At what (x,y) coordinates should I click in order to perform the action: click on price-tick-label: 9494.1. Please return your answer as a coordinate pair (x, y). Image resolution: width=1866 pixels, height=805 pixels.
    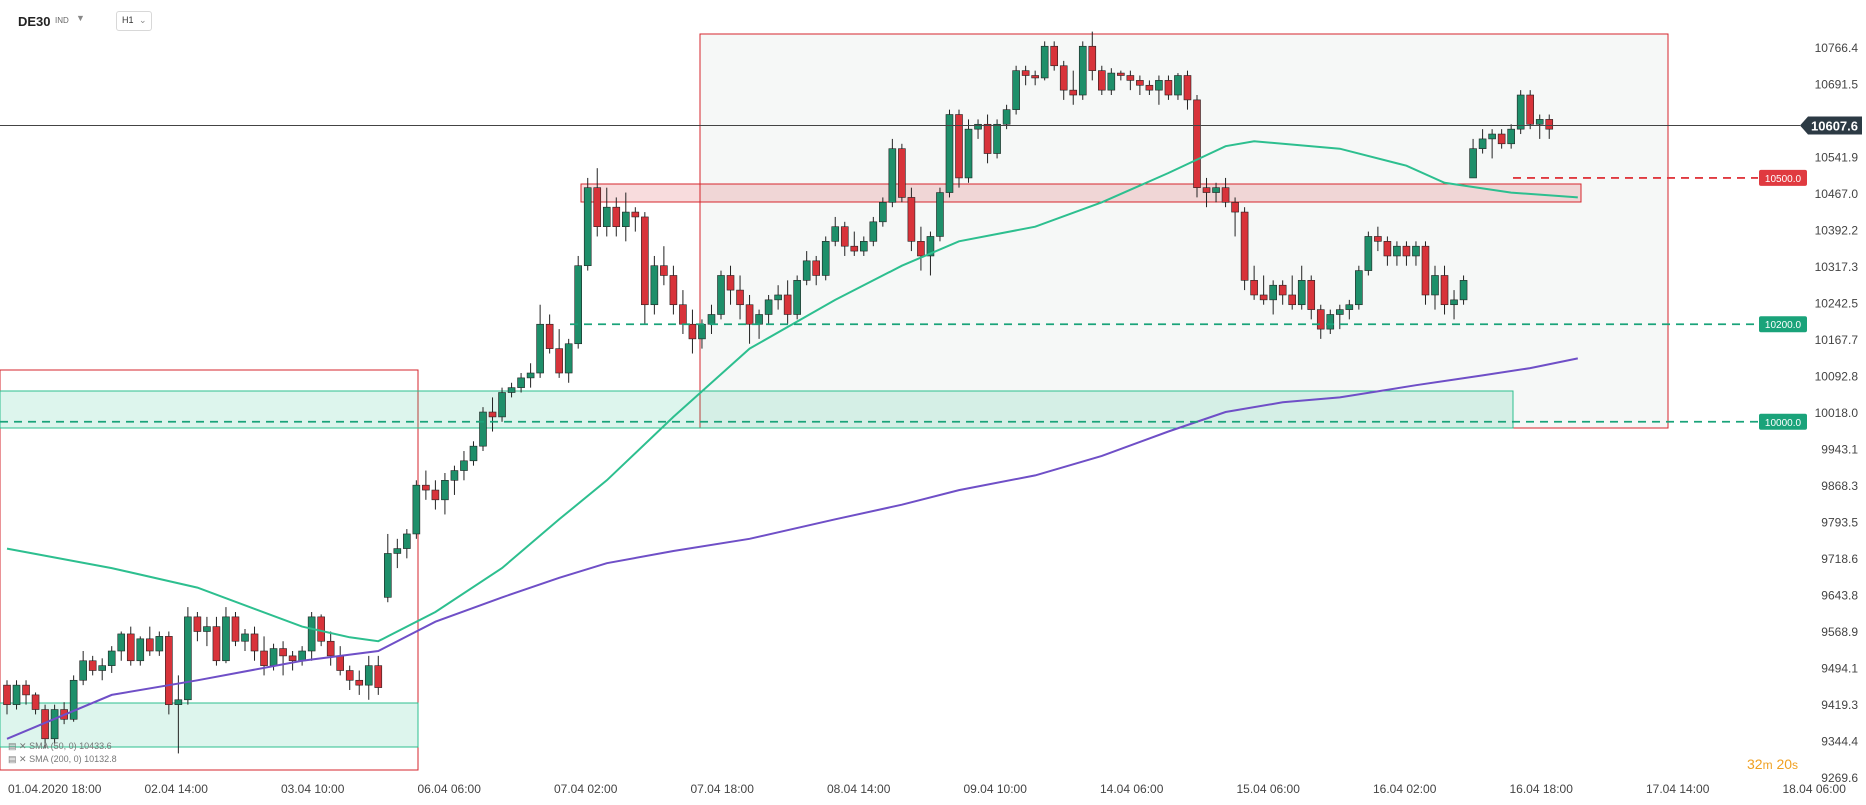
    Looking at the image, I should click on (1839, 669).